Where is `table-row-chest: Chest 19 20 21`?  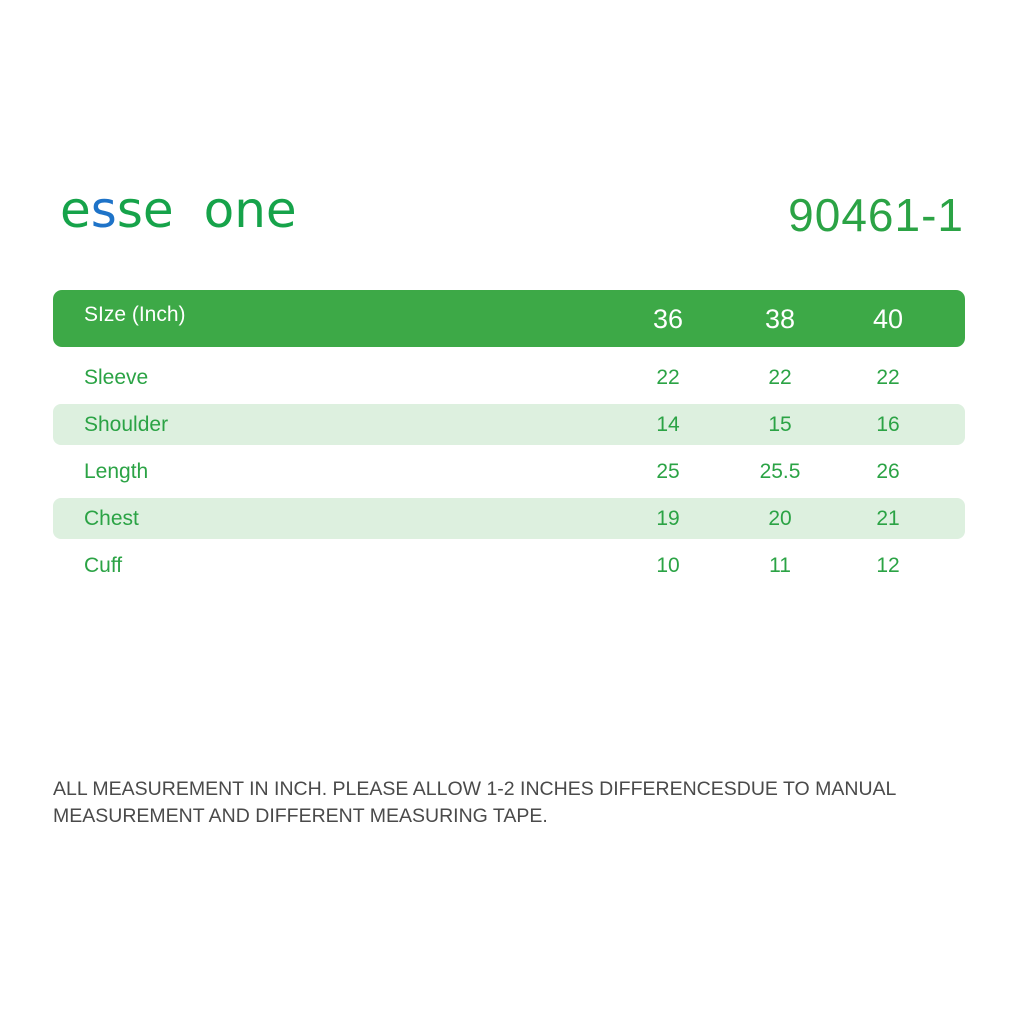
table-row-chest: Chest 19 20 21 is located at coordinates (509, 518).